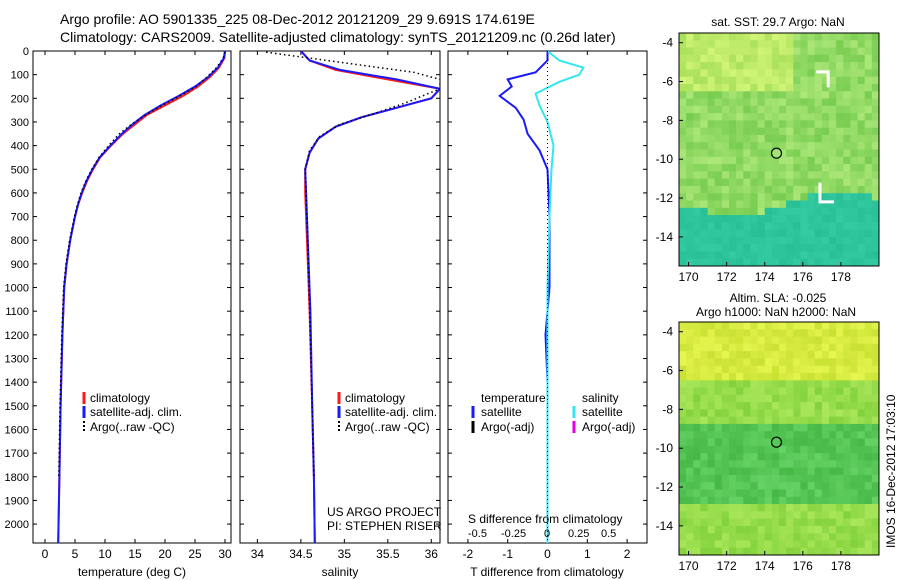 This screenshot has height=580, width=900. I want to click on y-tick-label: 600, so click(20, 194).